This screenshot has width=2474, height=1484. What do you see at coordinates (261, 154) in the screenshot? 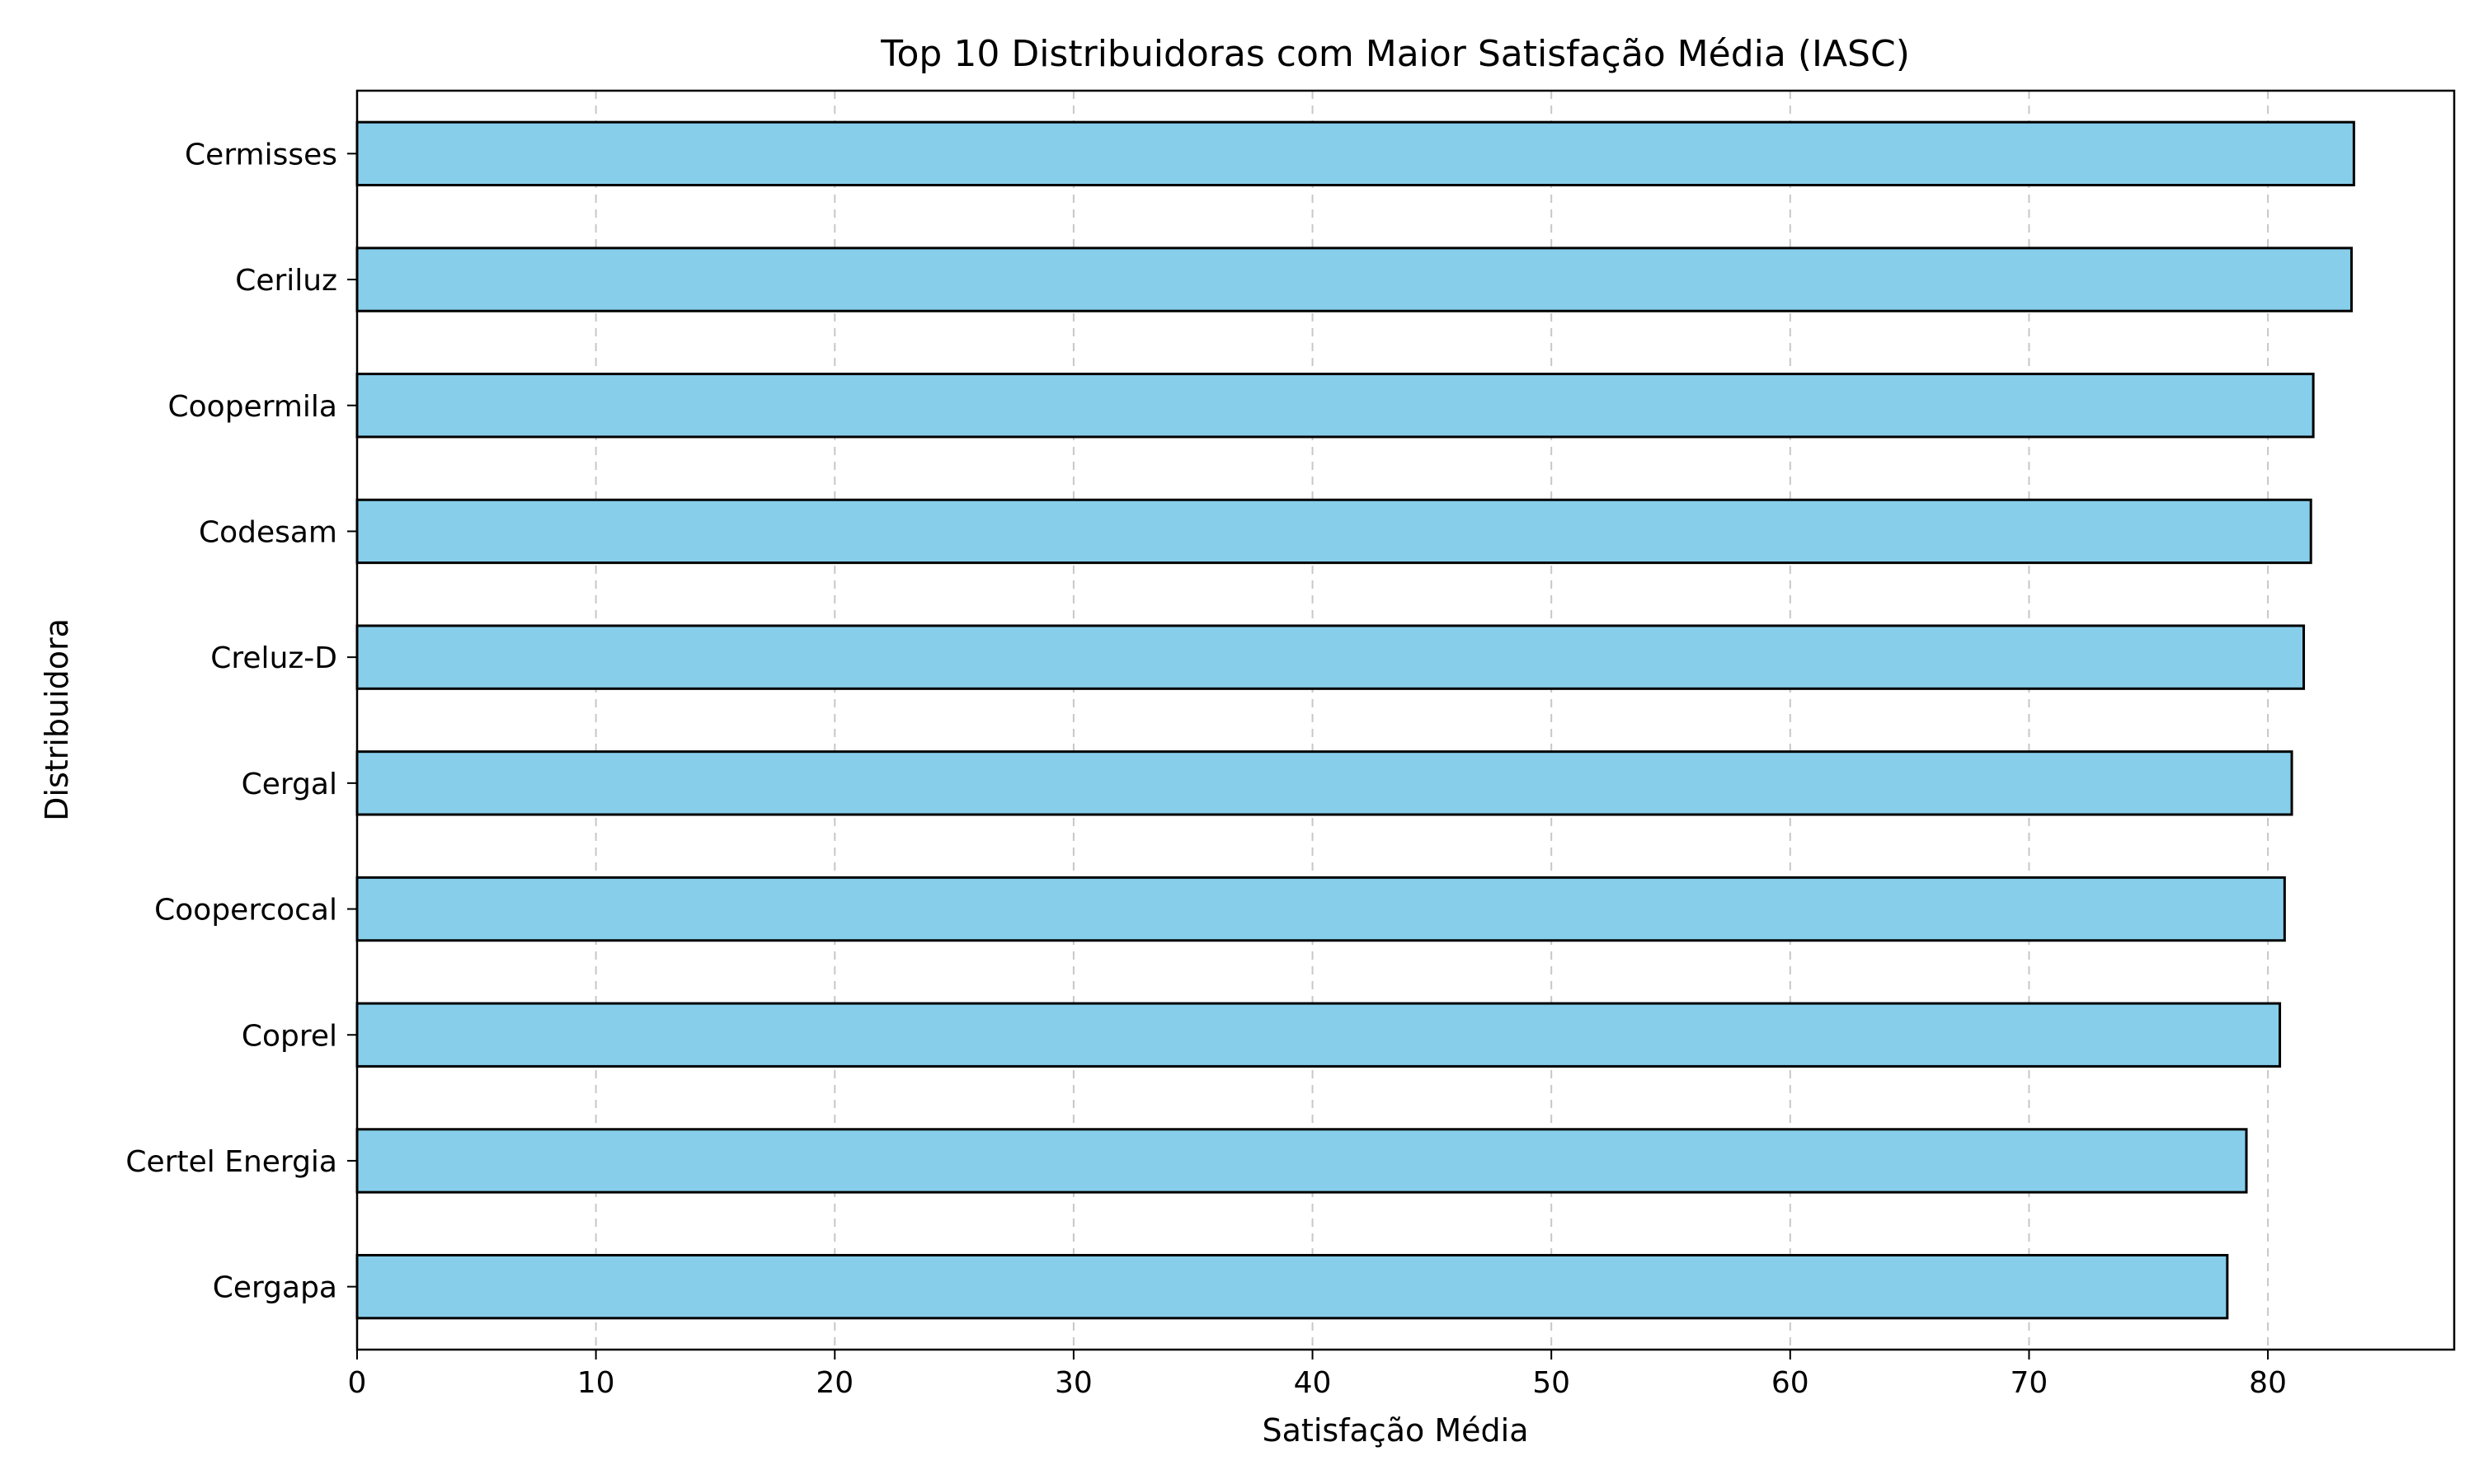
I see `y-tick-label-0: Cermisses` at bounding box center [261, 154].